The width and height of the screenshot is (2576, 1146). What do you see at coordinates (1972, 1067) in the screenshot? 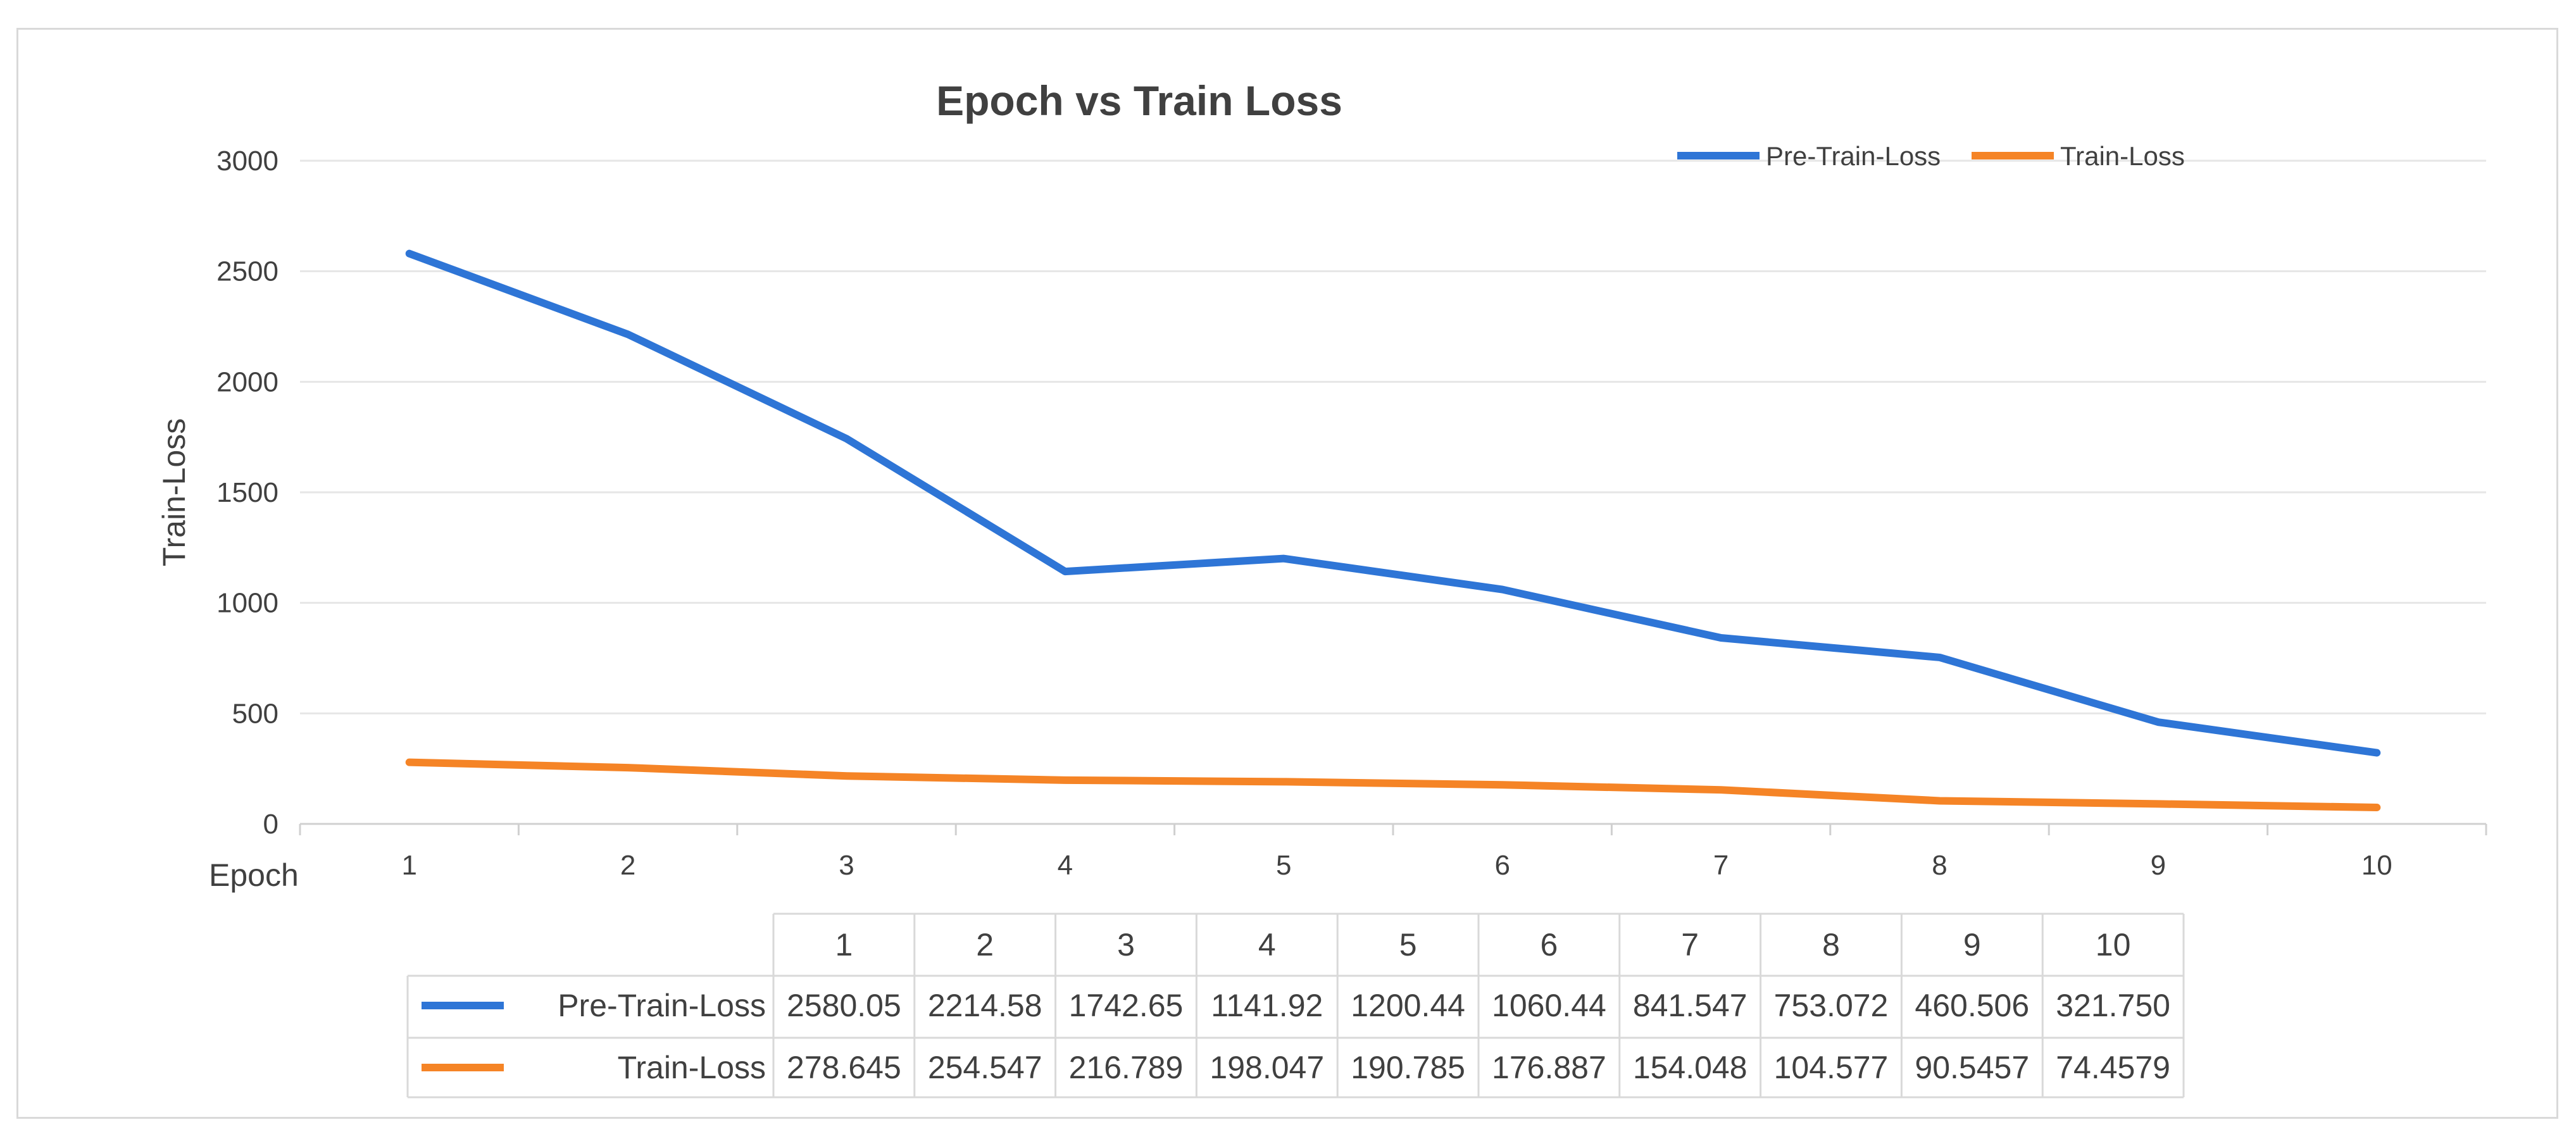
I see `table-value-cell: 90.5457` at bounding box center [1972, 1067].